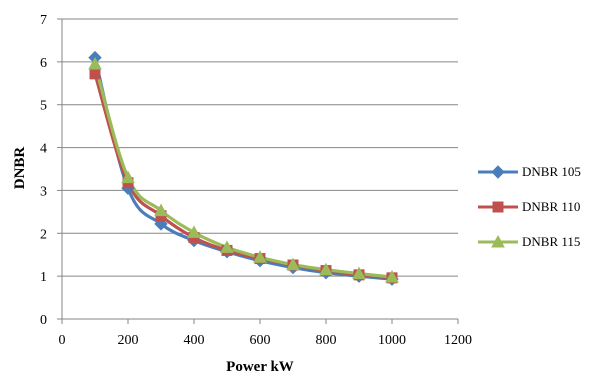 This screenshot has width=610, height=374. Describe the element at coordinates (551, 241) in the screenshot. I see `legend-label-dnbr-115: DNBR 115` at that location.